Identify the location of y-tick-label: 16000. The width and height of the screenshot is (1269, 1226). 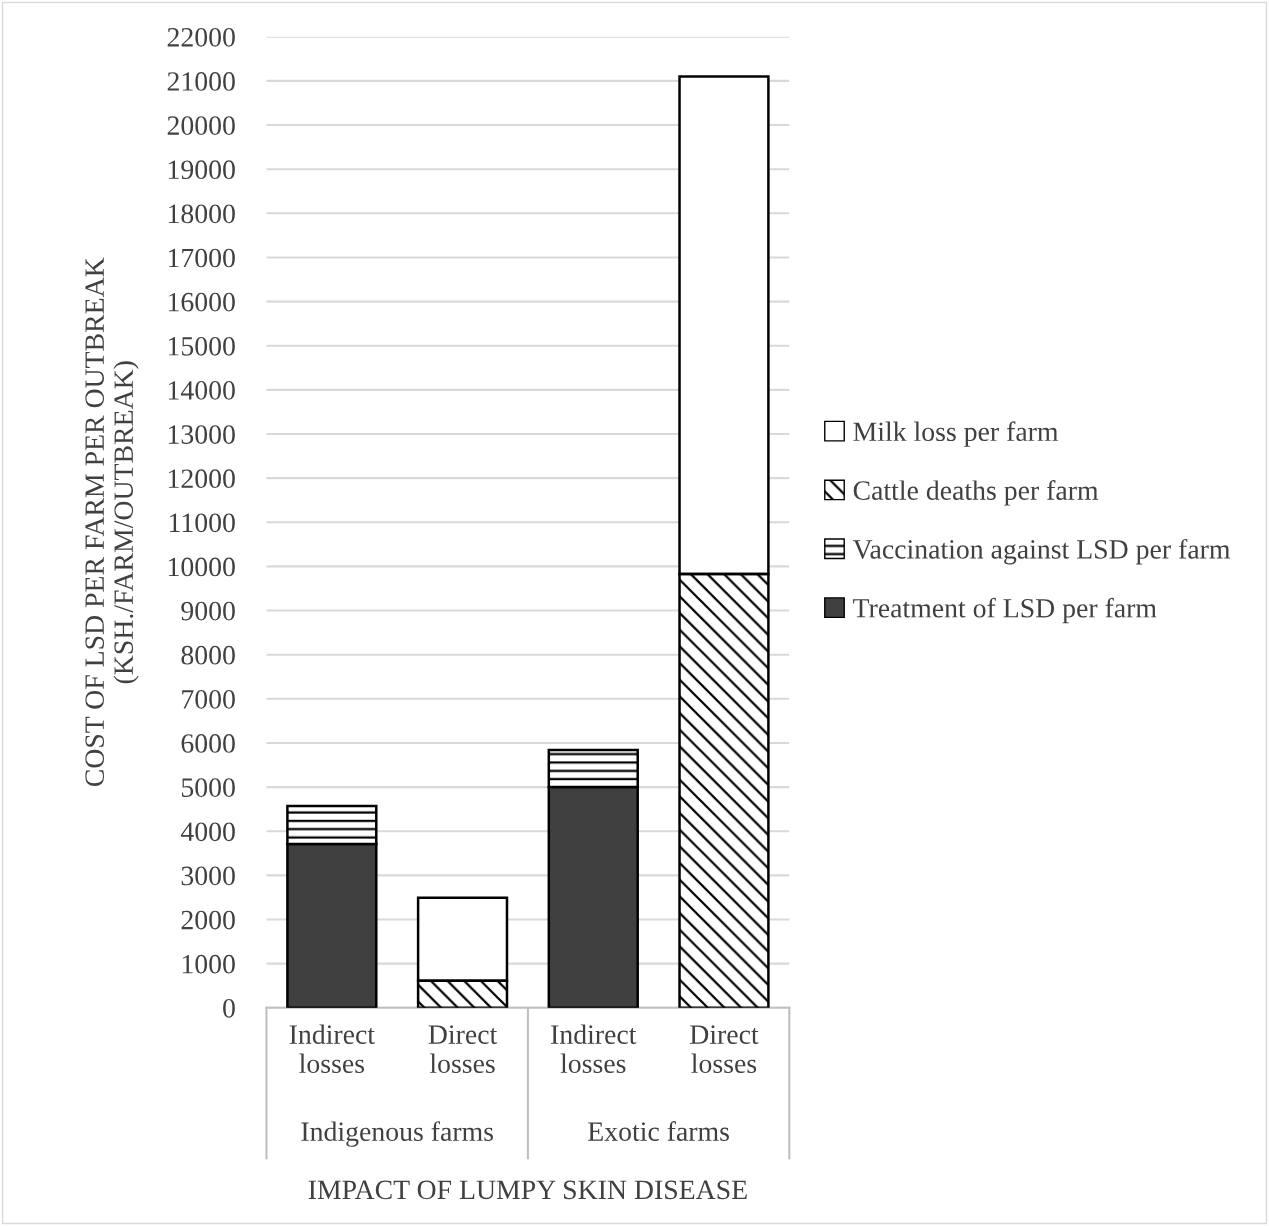
(201, 302).